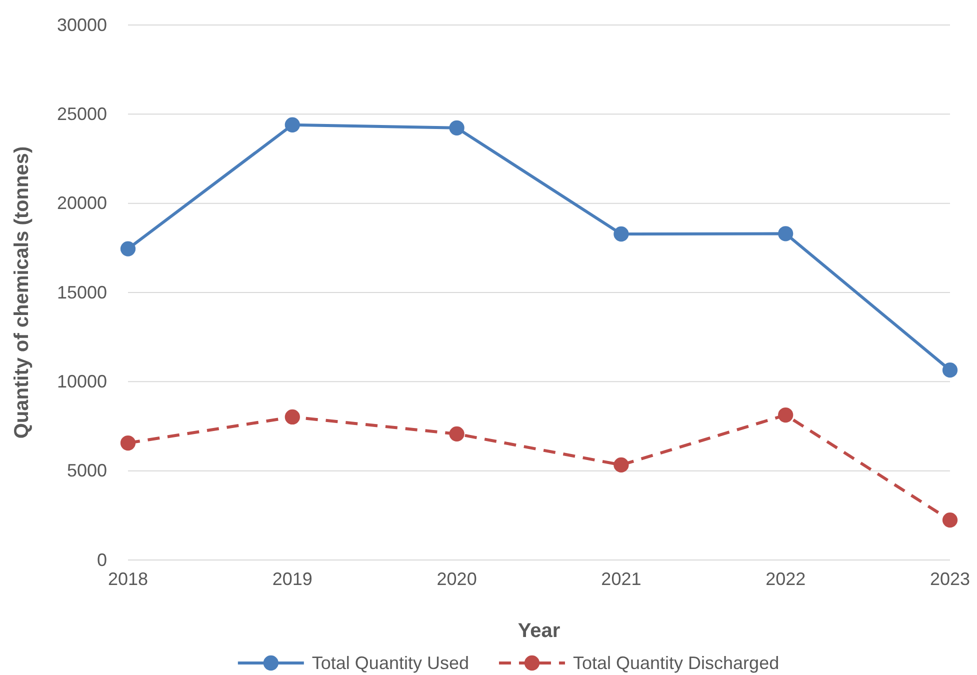  I want to click on x-axis-title: Year, so click(539, 631).